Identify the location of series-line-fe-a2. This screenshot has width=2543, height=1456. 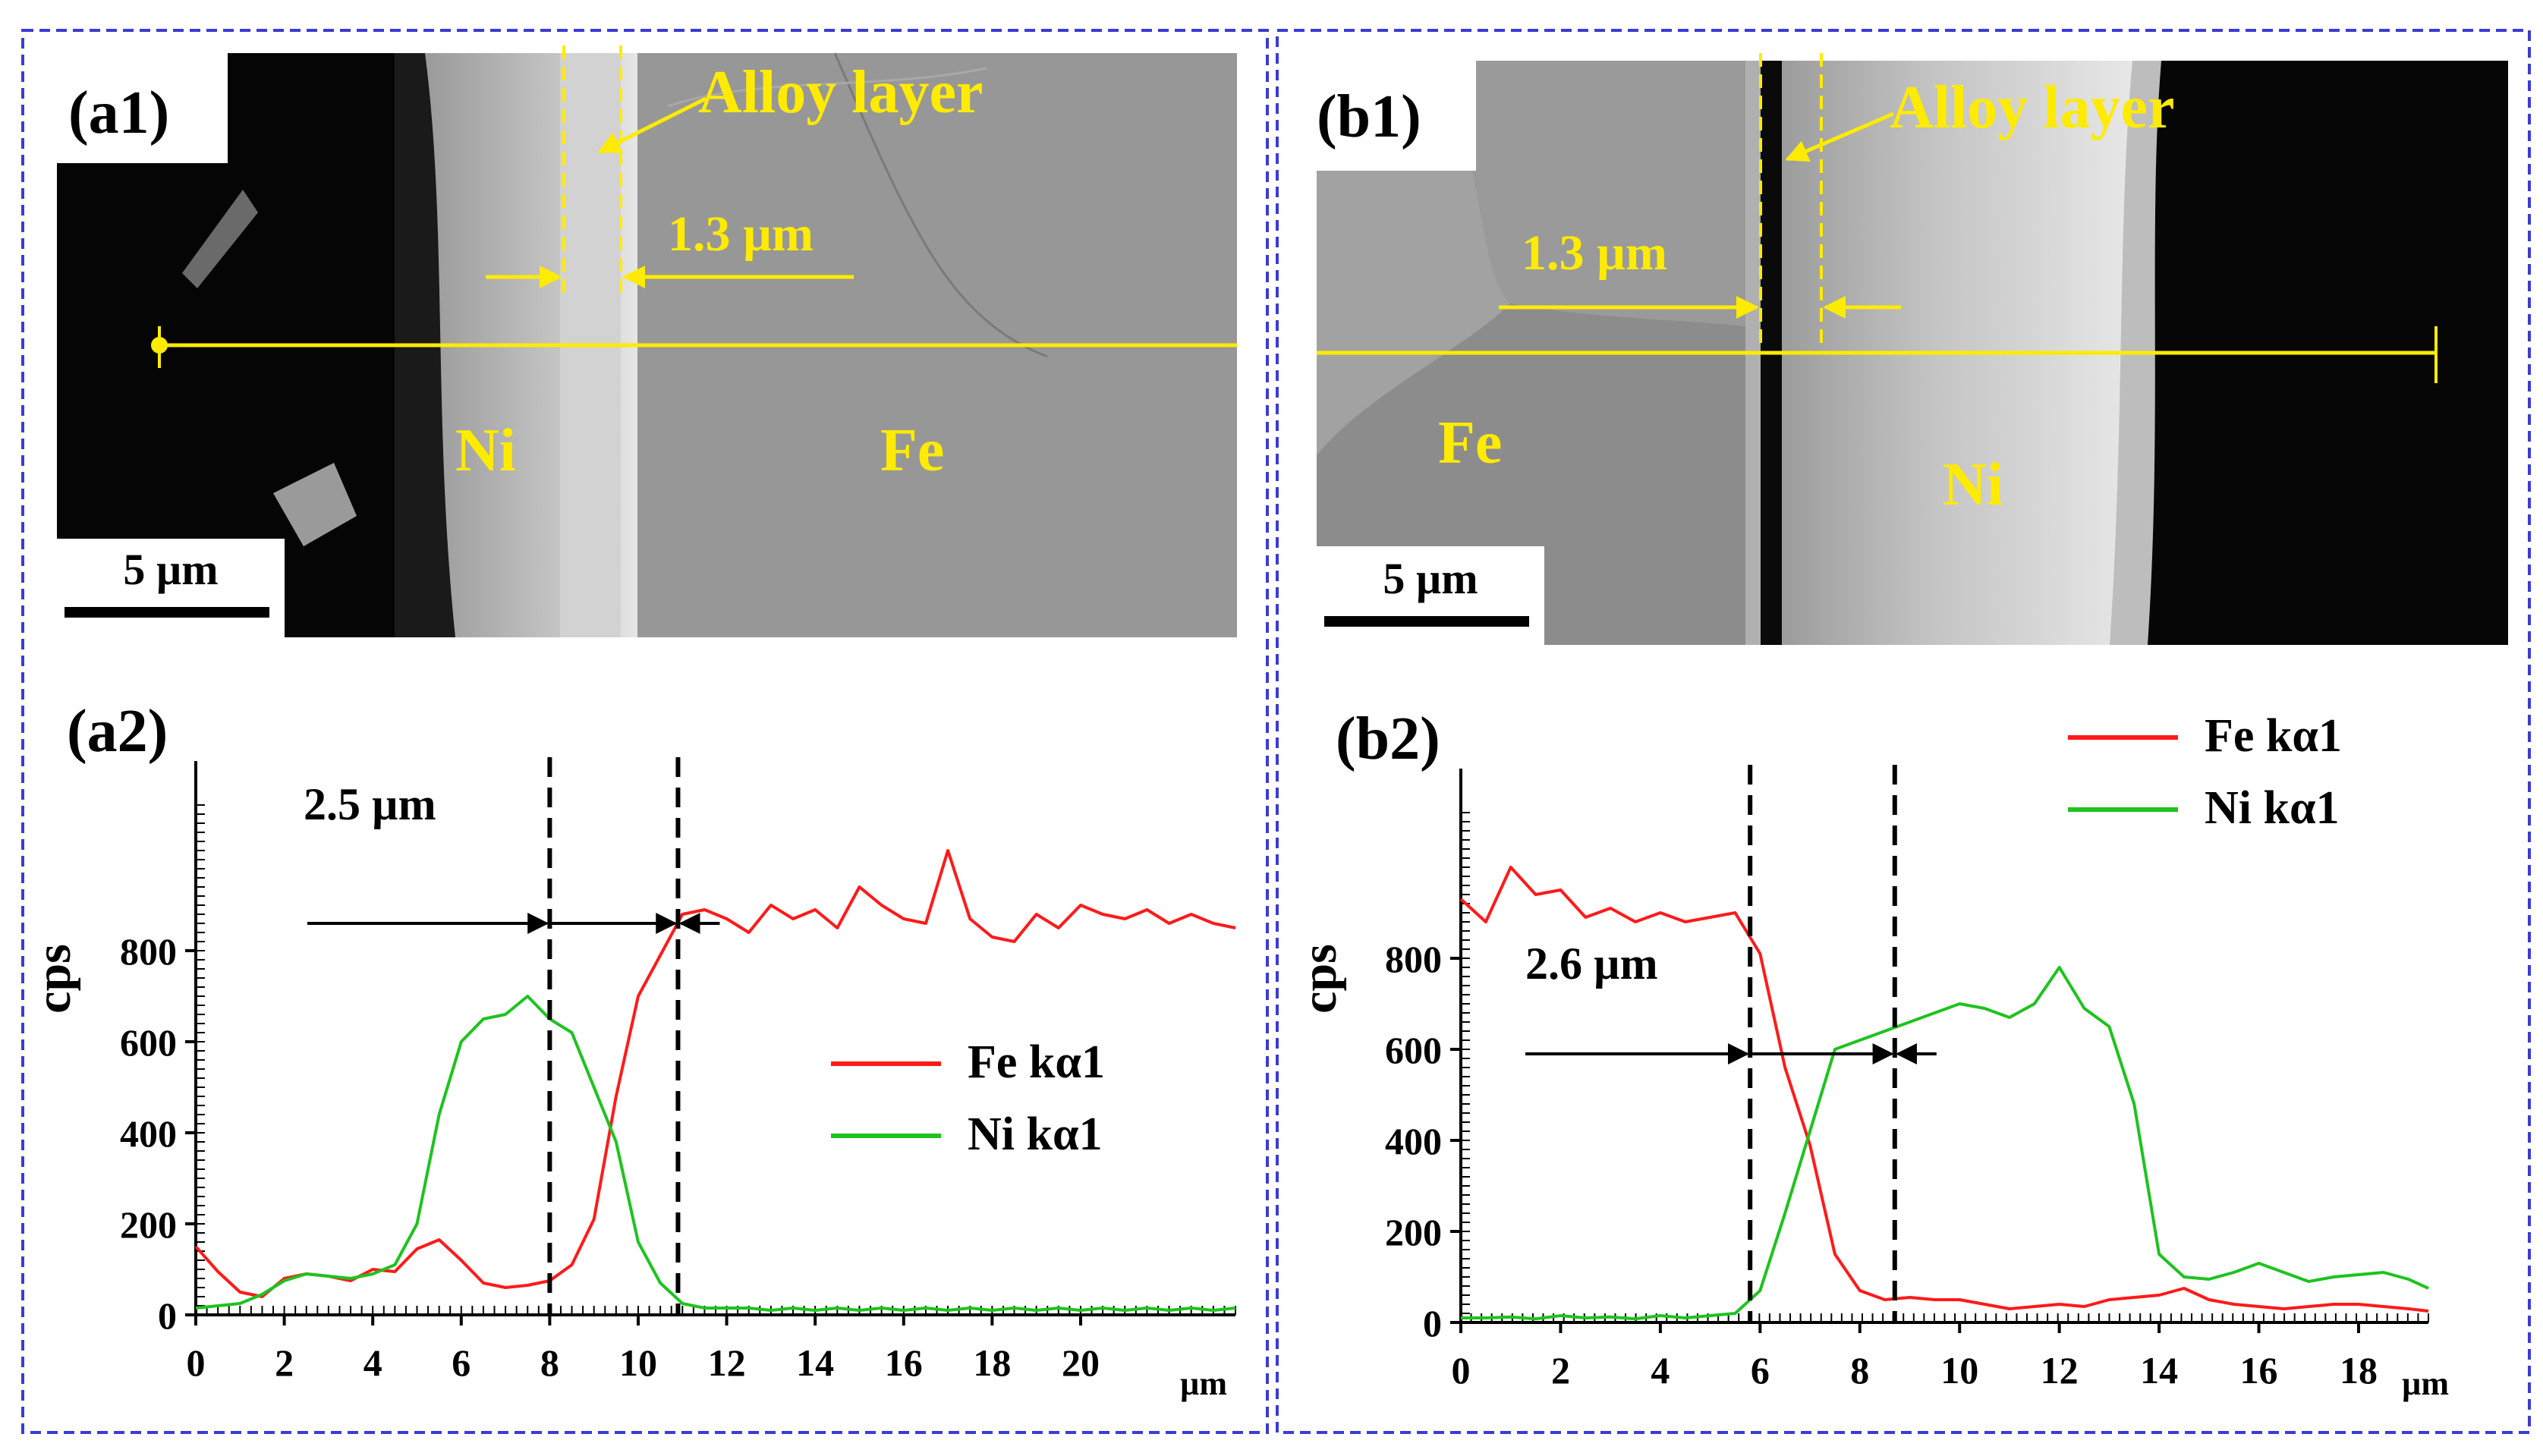
(715, 1073).